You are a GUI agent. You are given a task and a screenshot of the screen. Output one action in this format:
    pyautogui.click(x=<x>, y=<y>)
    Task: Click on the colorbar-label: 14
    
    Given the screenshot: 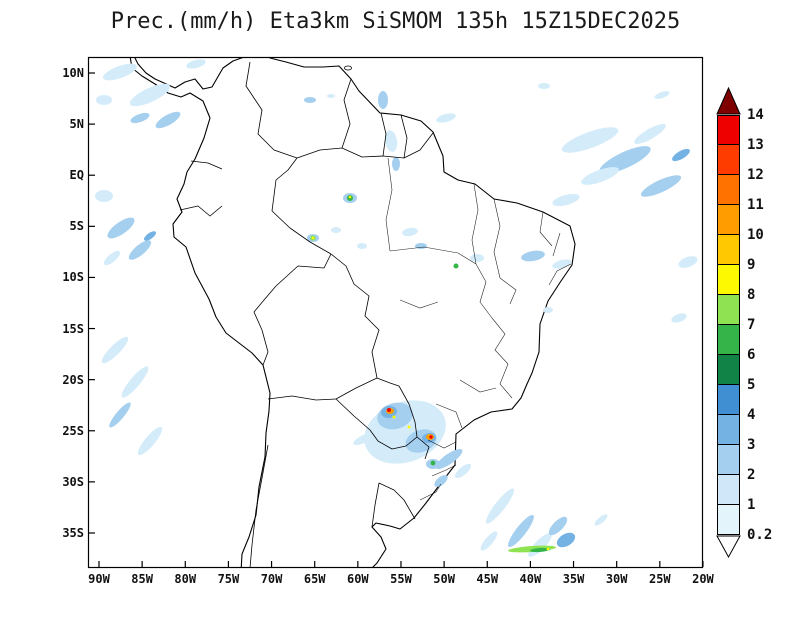 What is the action you would take?
    pyautogui.click(x=755, y=115)
    